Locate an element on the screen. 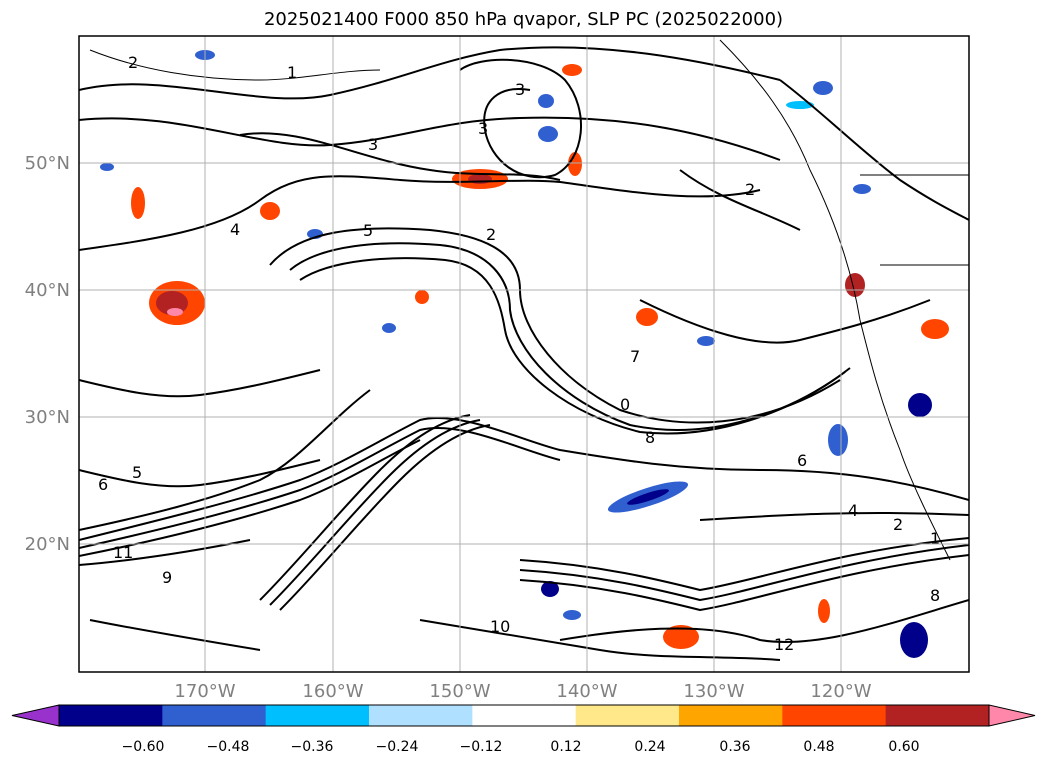 The image size is (1047, 765). colorbar is located at coordinates (523, 715).